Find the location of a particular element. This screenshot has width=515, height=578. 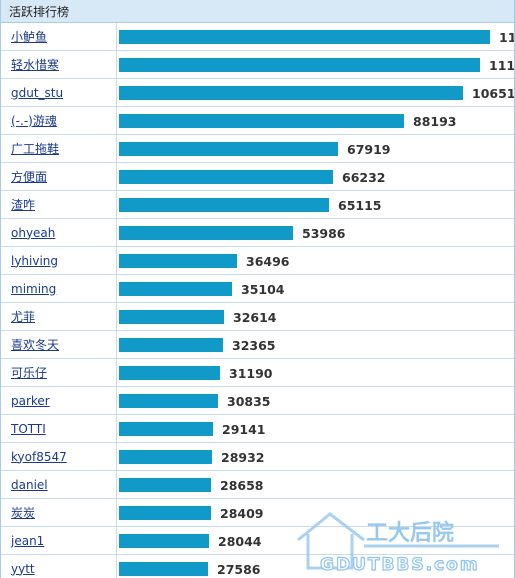

ranking-row: miming 35104 is located at coordinates (257, 289).